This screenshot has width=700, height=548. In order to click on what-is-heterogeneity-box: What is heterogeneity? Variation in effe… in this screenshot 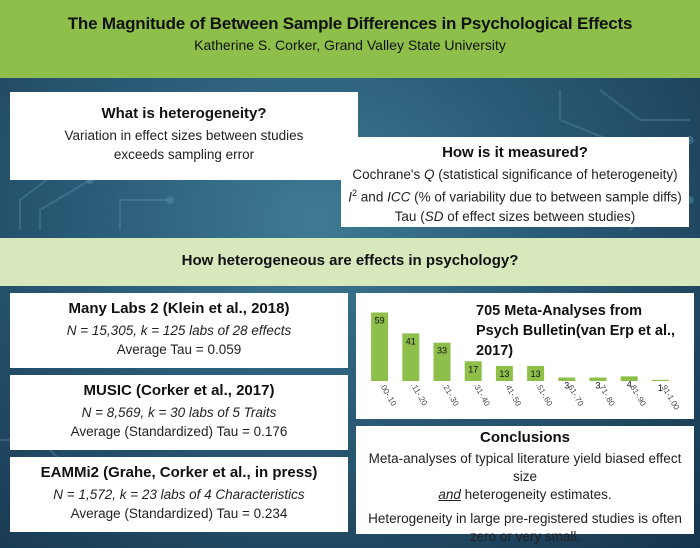, I will do `click(184, 136)`.